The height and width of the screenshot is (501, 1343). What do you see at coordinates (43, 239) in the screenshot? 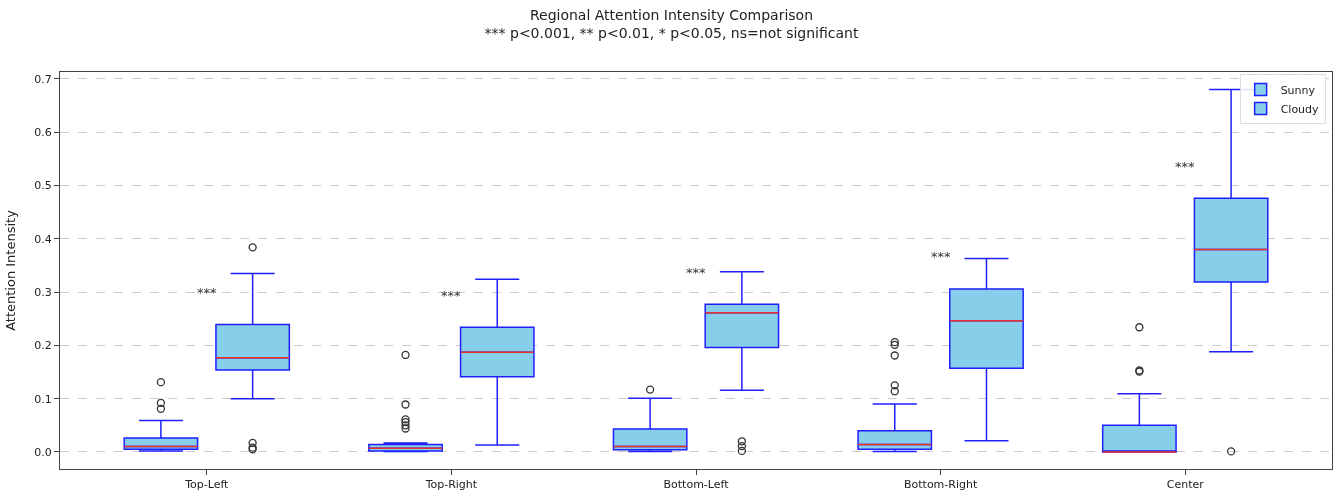
I see `y-tick-label: 0.4` at bounding box center [43, 239].